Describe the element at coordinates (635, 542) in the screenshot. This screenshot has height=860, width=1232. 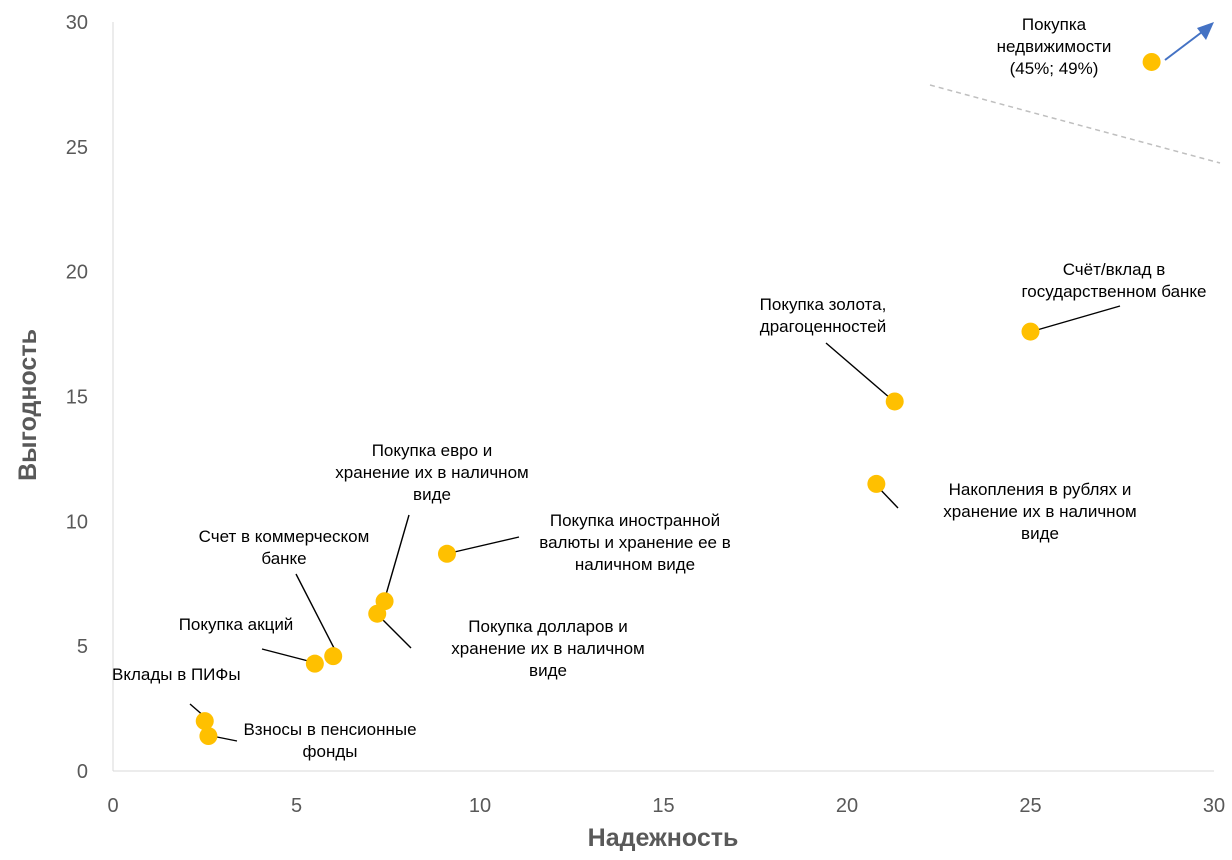
I see `point-label: валюты и хранение ее в` at that location.